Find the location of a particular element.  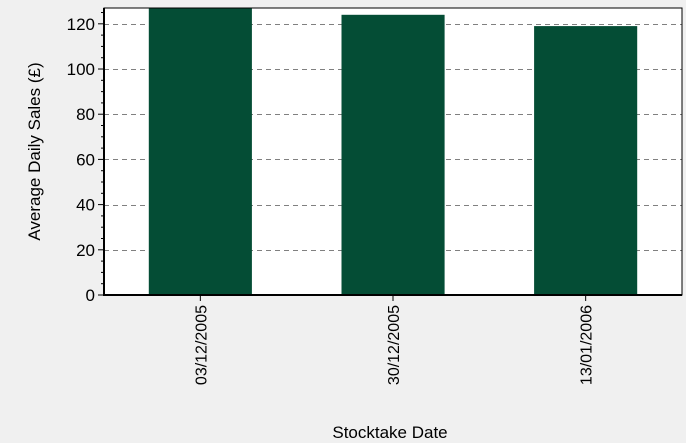

y-tick-label: 60 is located at coordinates (85, 159).